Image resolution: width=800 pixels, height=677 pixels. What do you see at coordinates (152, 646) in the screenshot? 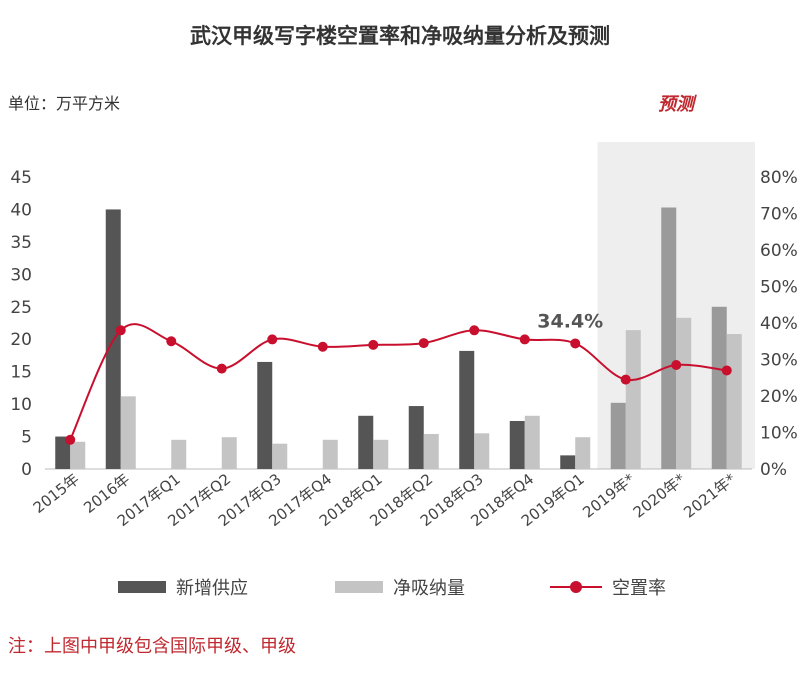
I see `footnote: 注：上图中甲级包含国际甲级、甲级` at bounding box center [152, 646].